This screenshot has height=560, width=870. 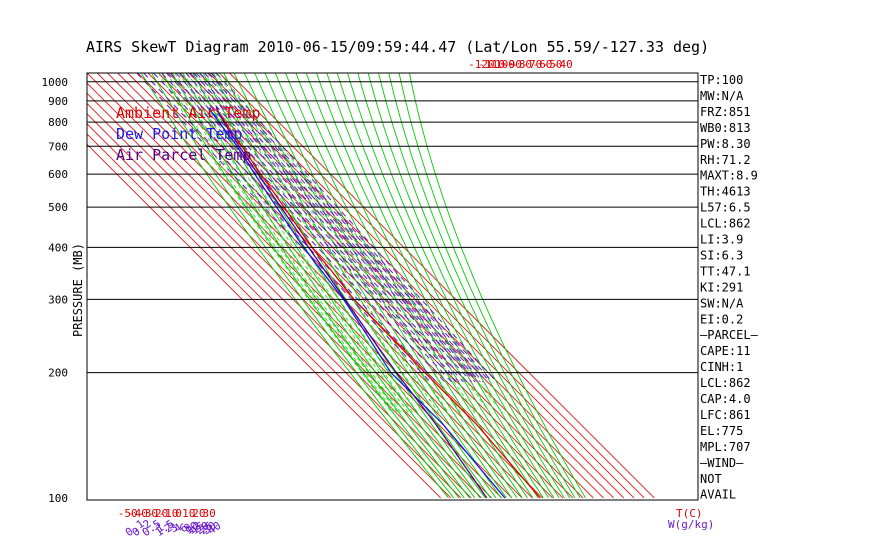 I want to click on bottom-temperature-tick-label: 10, so click(x=188, y=513).